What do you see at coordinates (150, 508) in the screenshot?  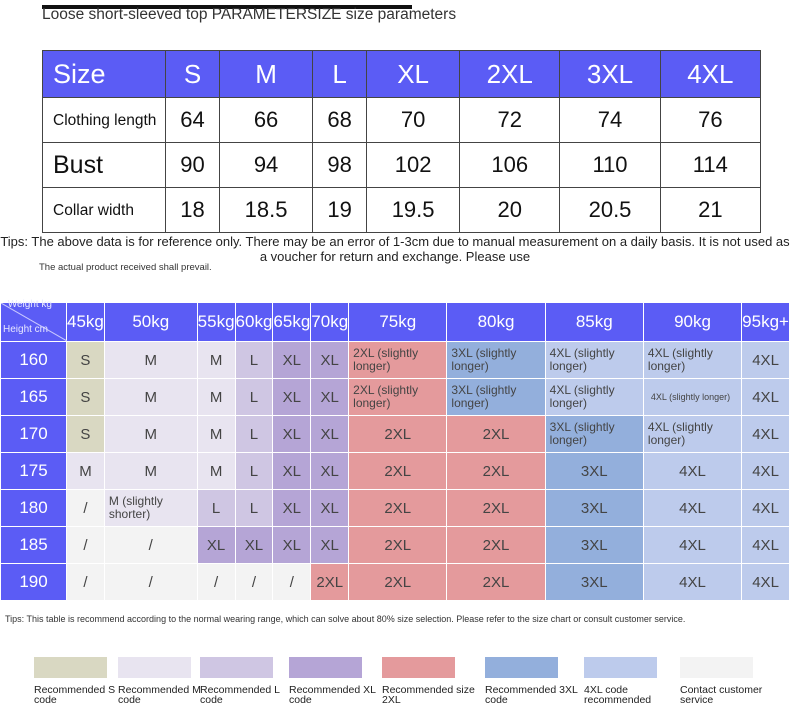 I see `size-recommendation-cell: M (slightly shorter)` at bounding box center [150, 508].